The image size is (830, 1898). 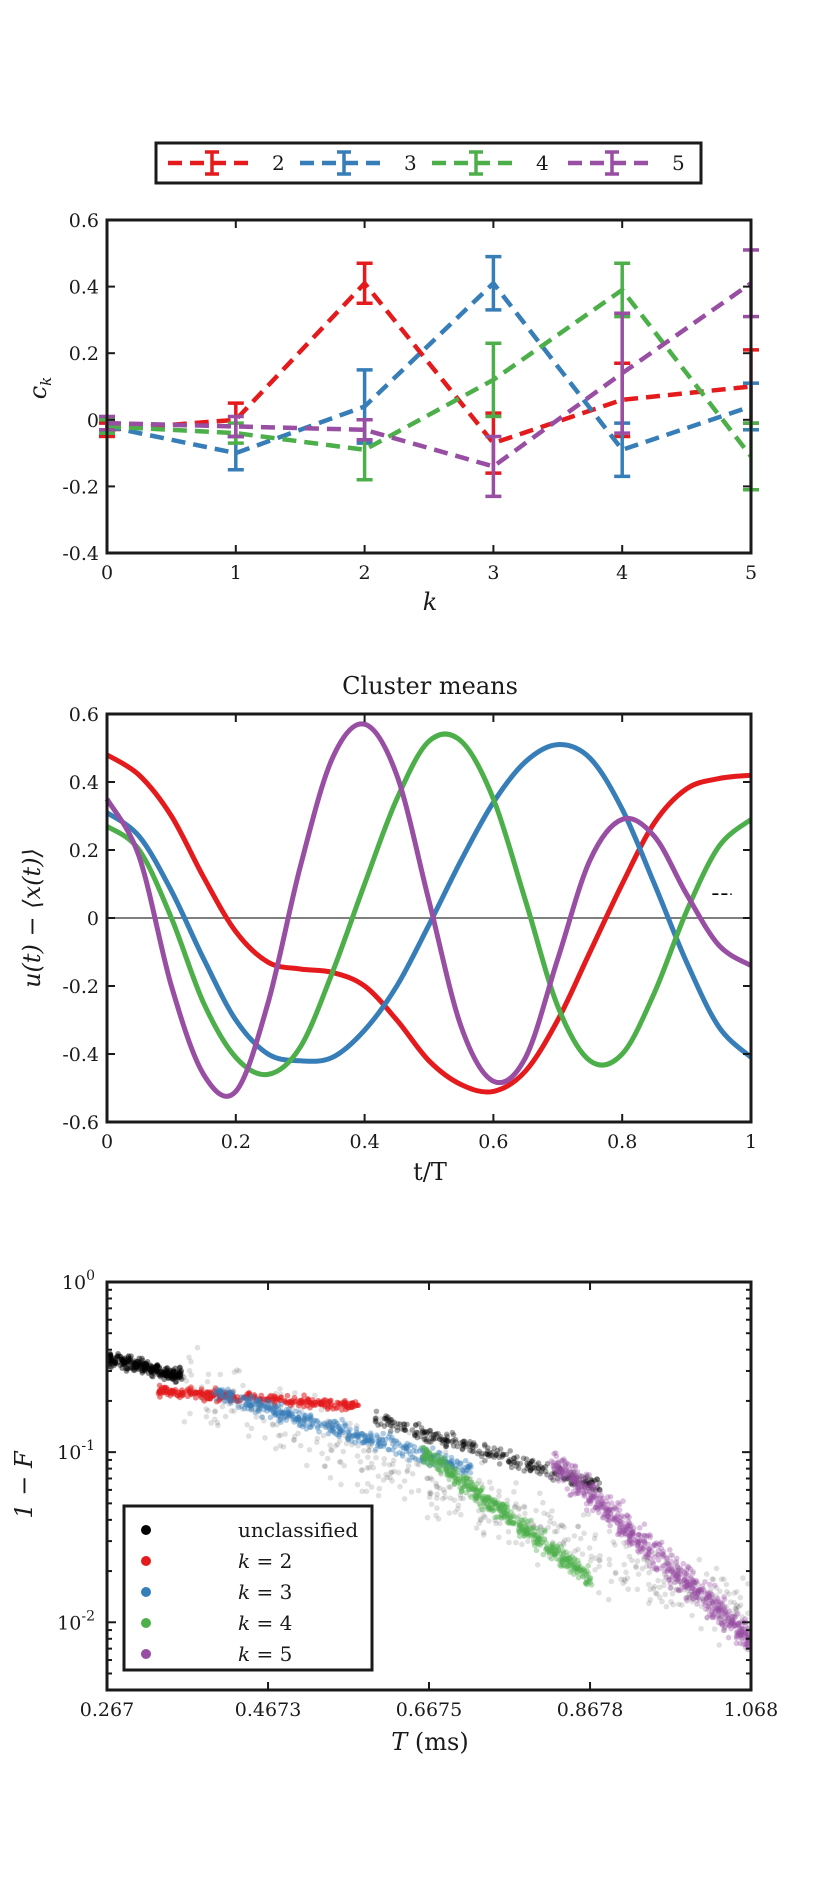 What do you see at coordinates (146, 1561) in the screenshot?
I see `legend-marker` at bounding box center [146, 1561].